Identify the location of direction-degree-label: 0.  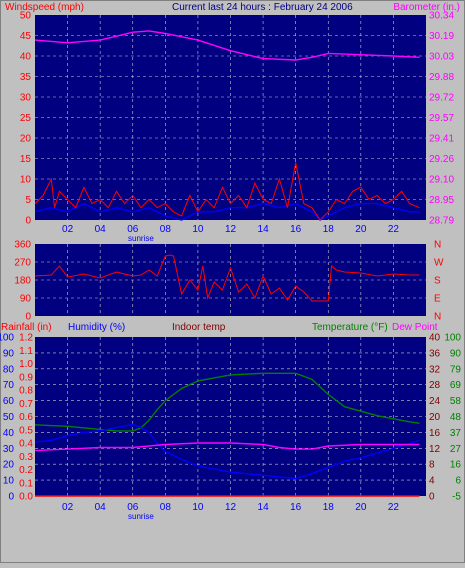
(28, 317).